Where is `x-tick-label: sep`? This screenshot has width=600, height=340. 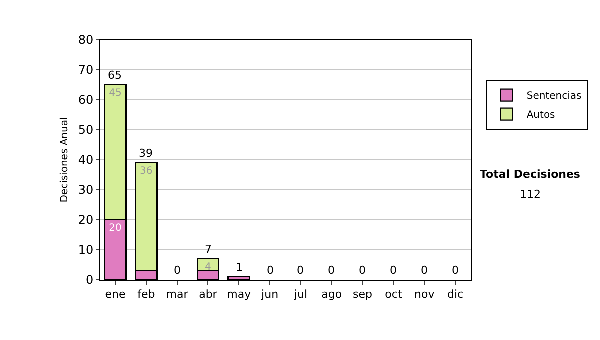
x-tick-label: sep is located at coordinates (363, 295).